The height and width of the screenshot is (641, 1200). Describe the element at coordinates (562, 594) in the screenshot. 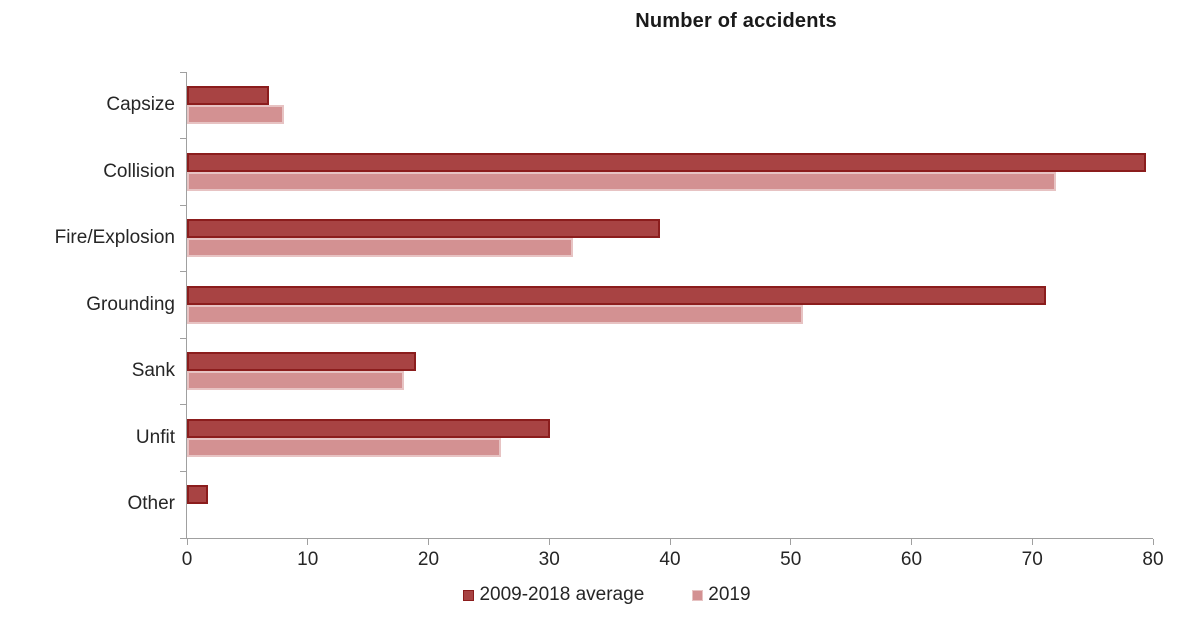

I see `legend-label: 2009-2018 average` at that location.